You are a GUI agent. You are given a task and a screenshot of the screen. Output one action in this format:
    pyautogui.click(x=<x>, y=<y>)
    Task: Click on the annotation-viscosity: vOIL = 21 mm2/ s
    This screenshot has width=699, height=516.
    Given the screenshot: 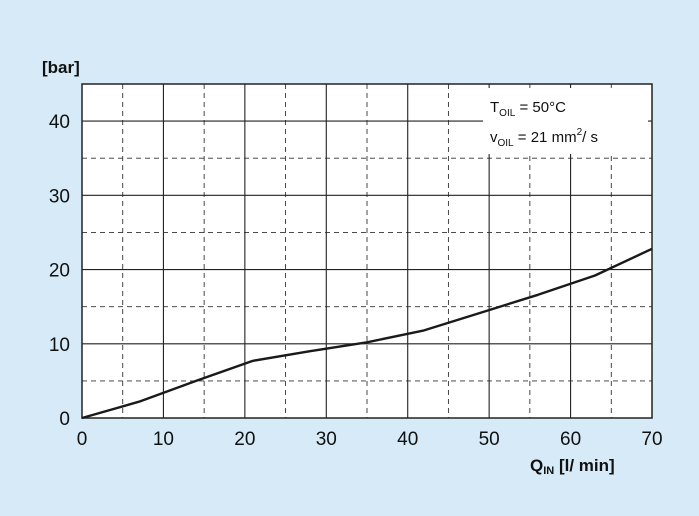 What is the action you would take?
    pyautogui.click(x=544, y=138)
    